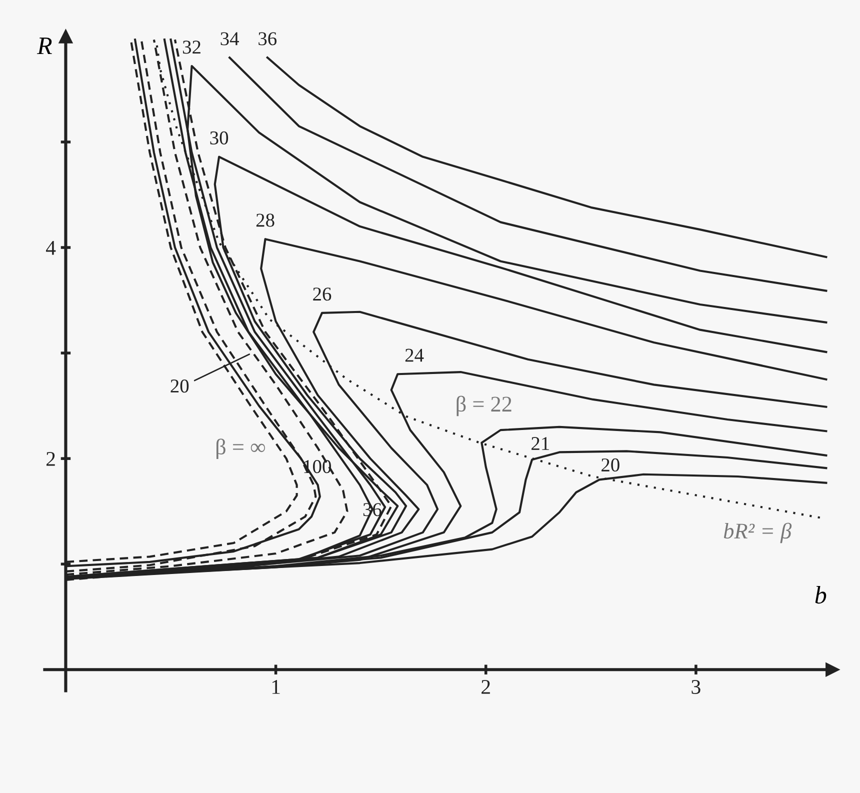  I want to click on annotation: 36, so click(267, 39).